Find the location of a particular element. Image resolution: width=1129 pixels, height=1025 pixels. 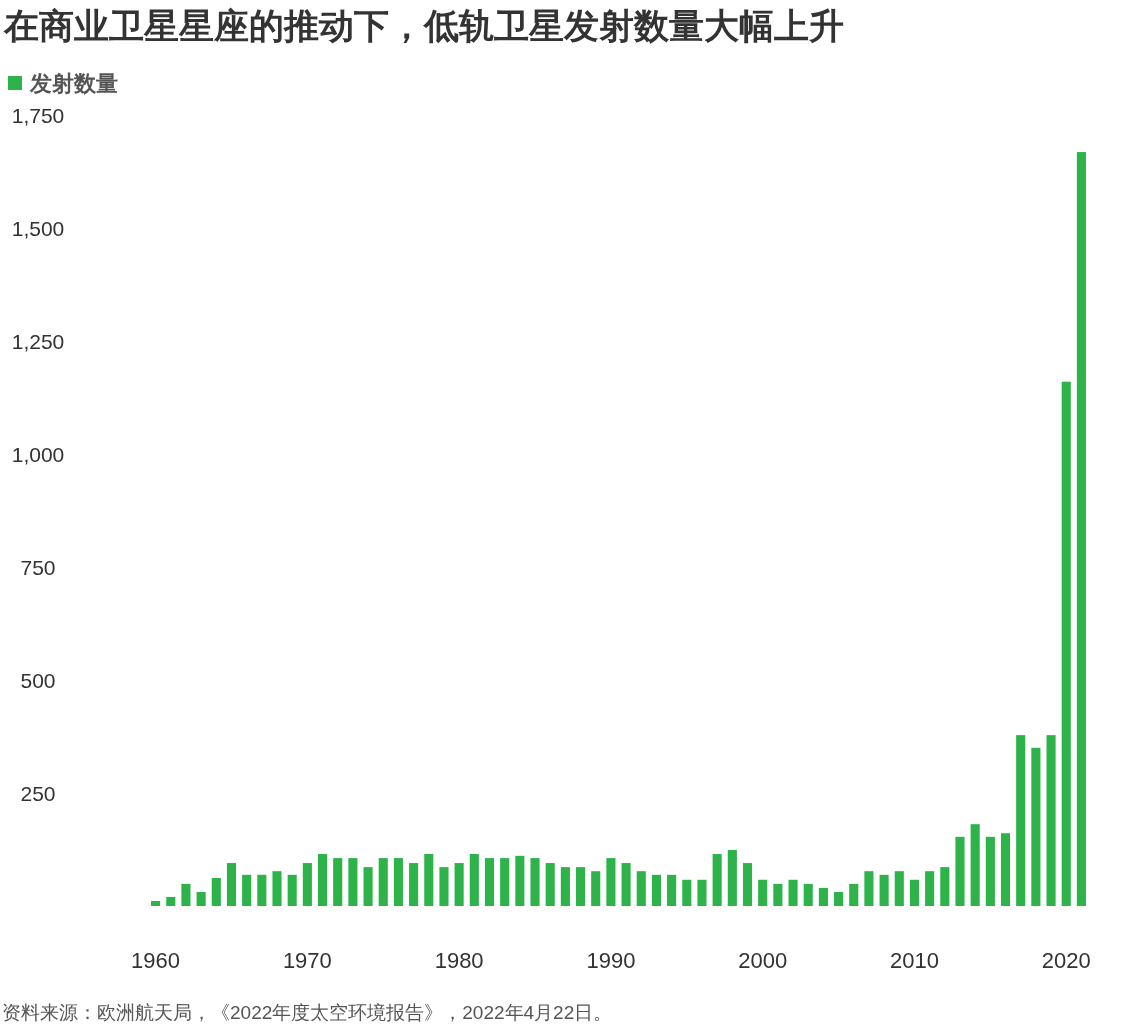

y-tick-label: 1,500 is located at coordinates (38, 228).